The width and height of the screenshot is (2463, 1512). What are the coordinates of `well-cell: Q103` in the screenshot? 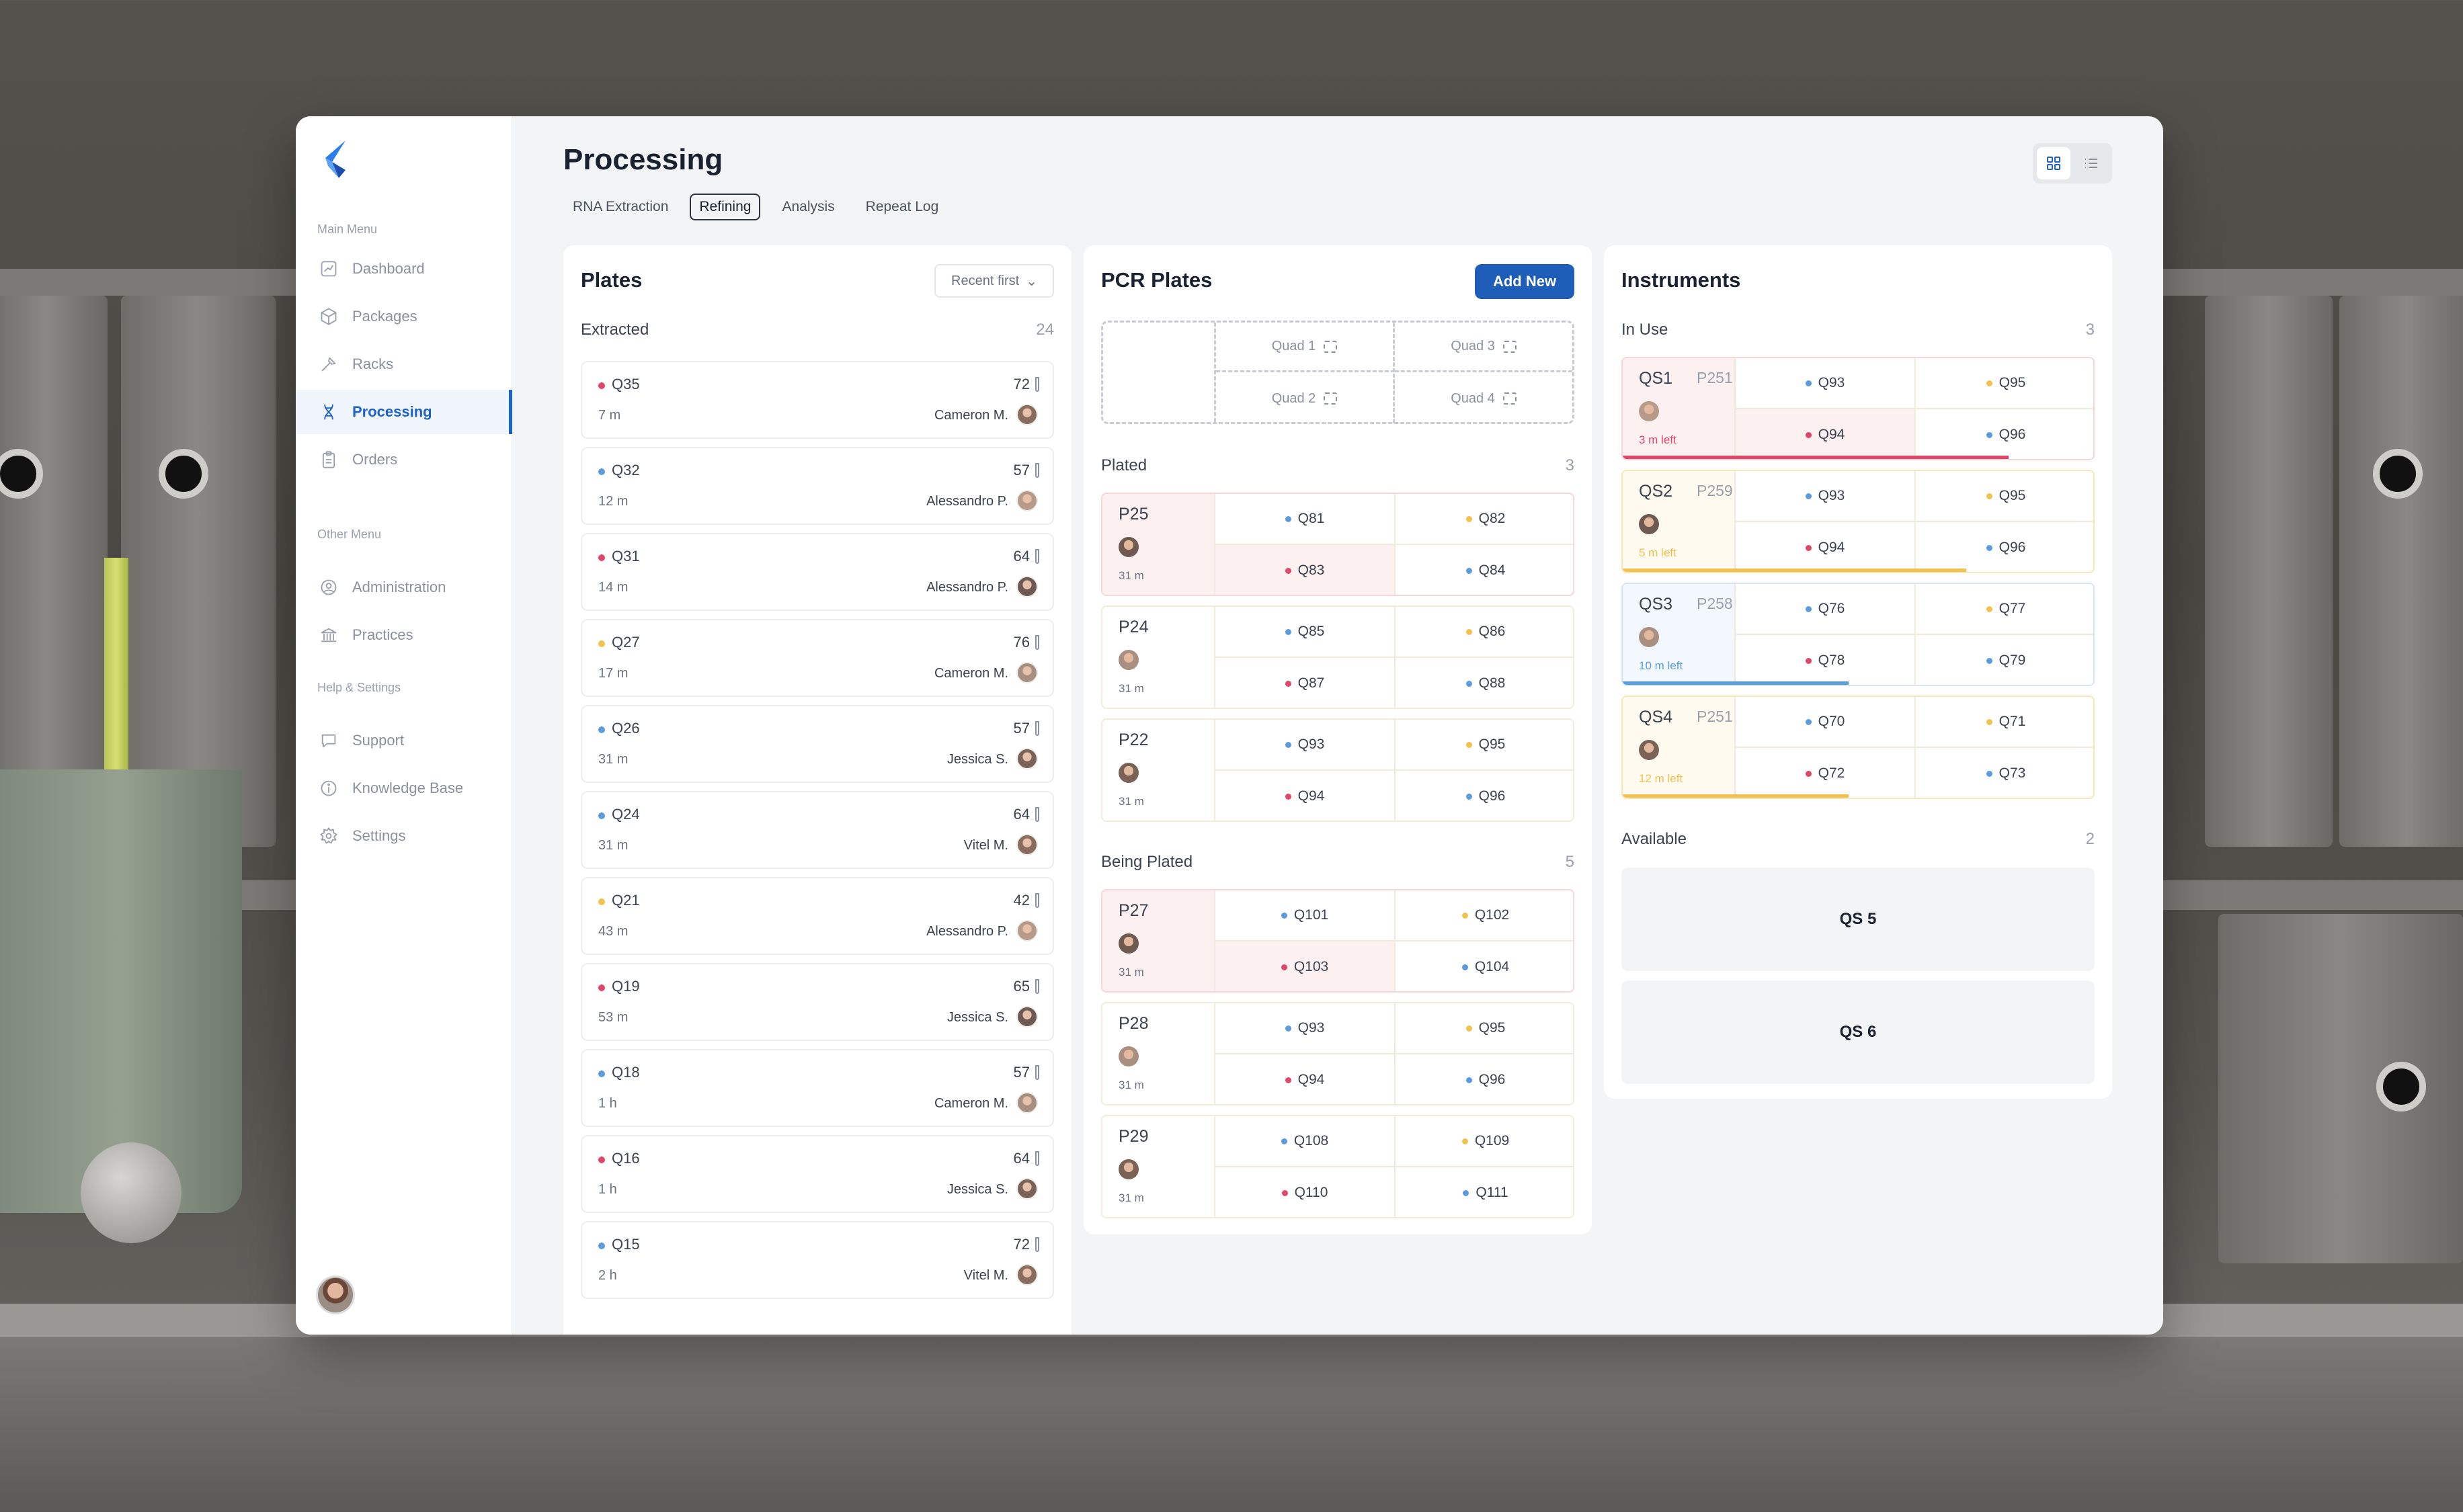 It's located at (1305, 966).